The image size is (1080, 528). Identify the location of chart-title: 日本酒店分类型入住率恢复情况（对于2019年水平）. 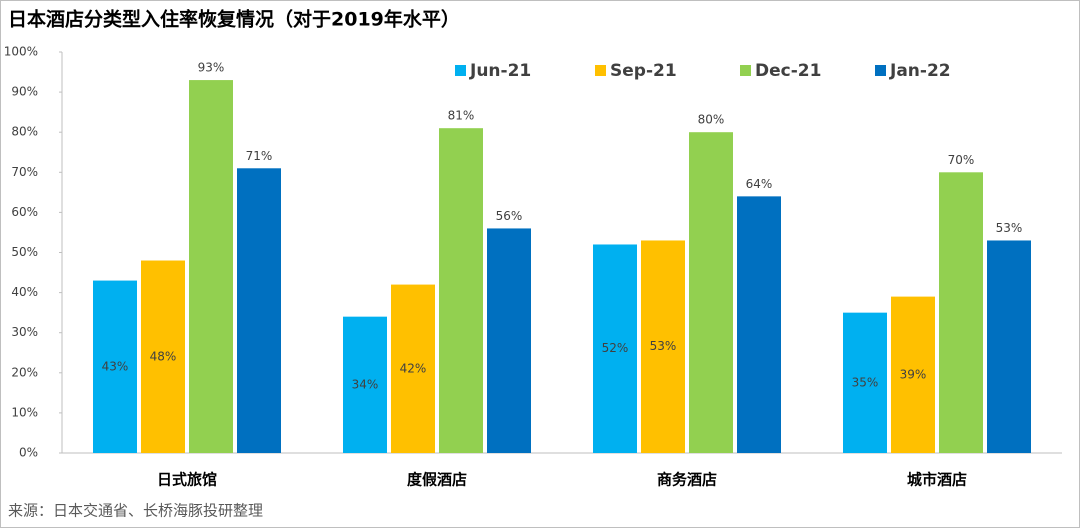
(234, 19).